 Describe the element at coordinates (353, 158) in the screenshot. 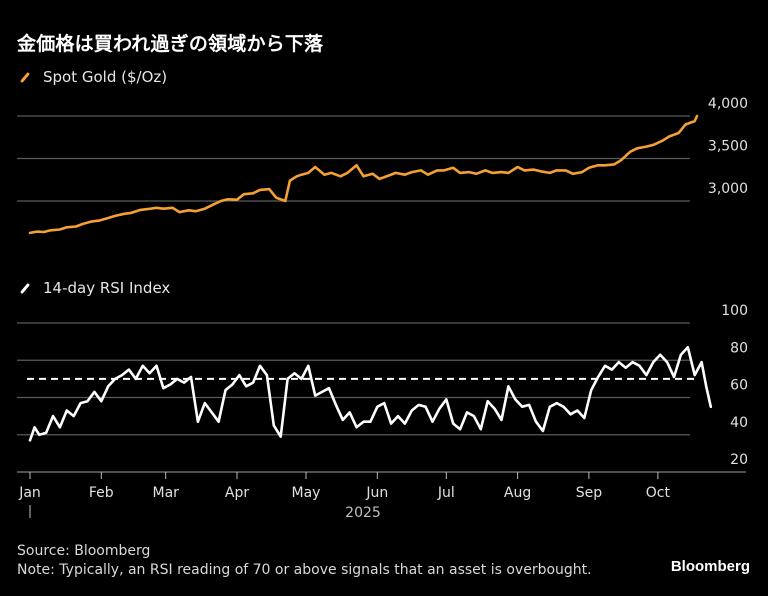

I see `gold-gridlines` at that location.